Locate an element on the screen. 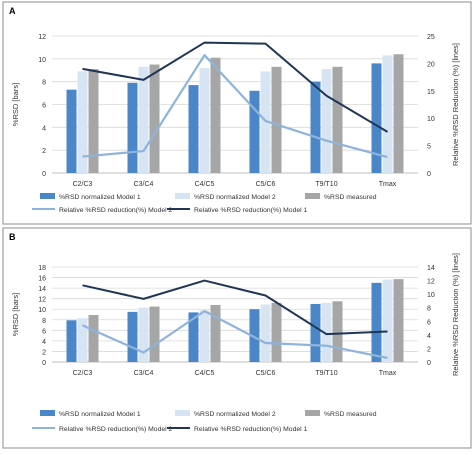 Image resolution: width=474 pixels, height=455 pixels. x-tick-label: C4/C5 is located at coordinates (205, 184).